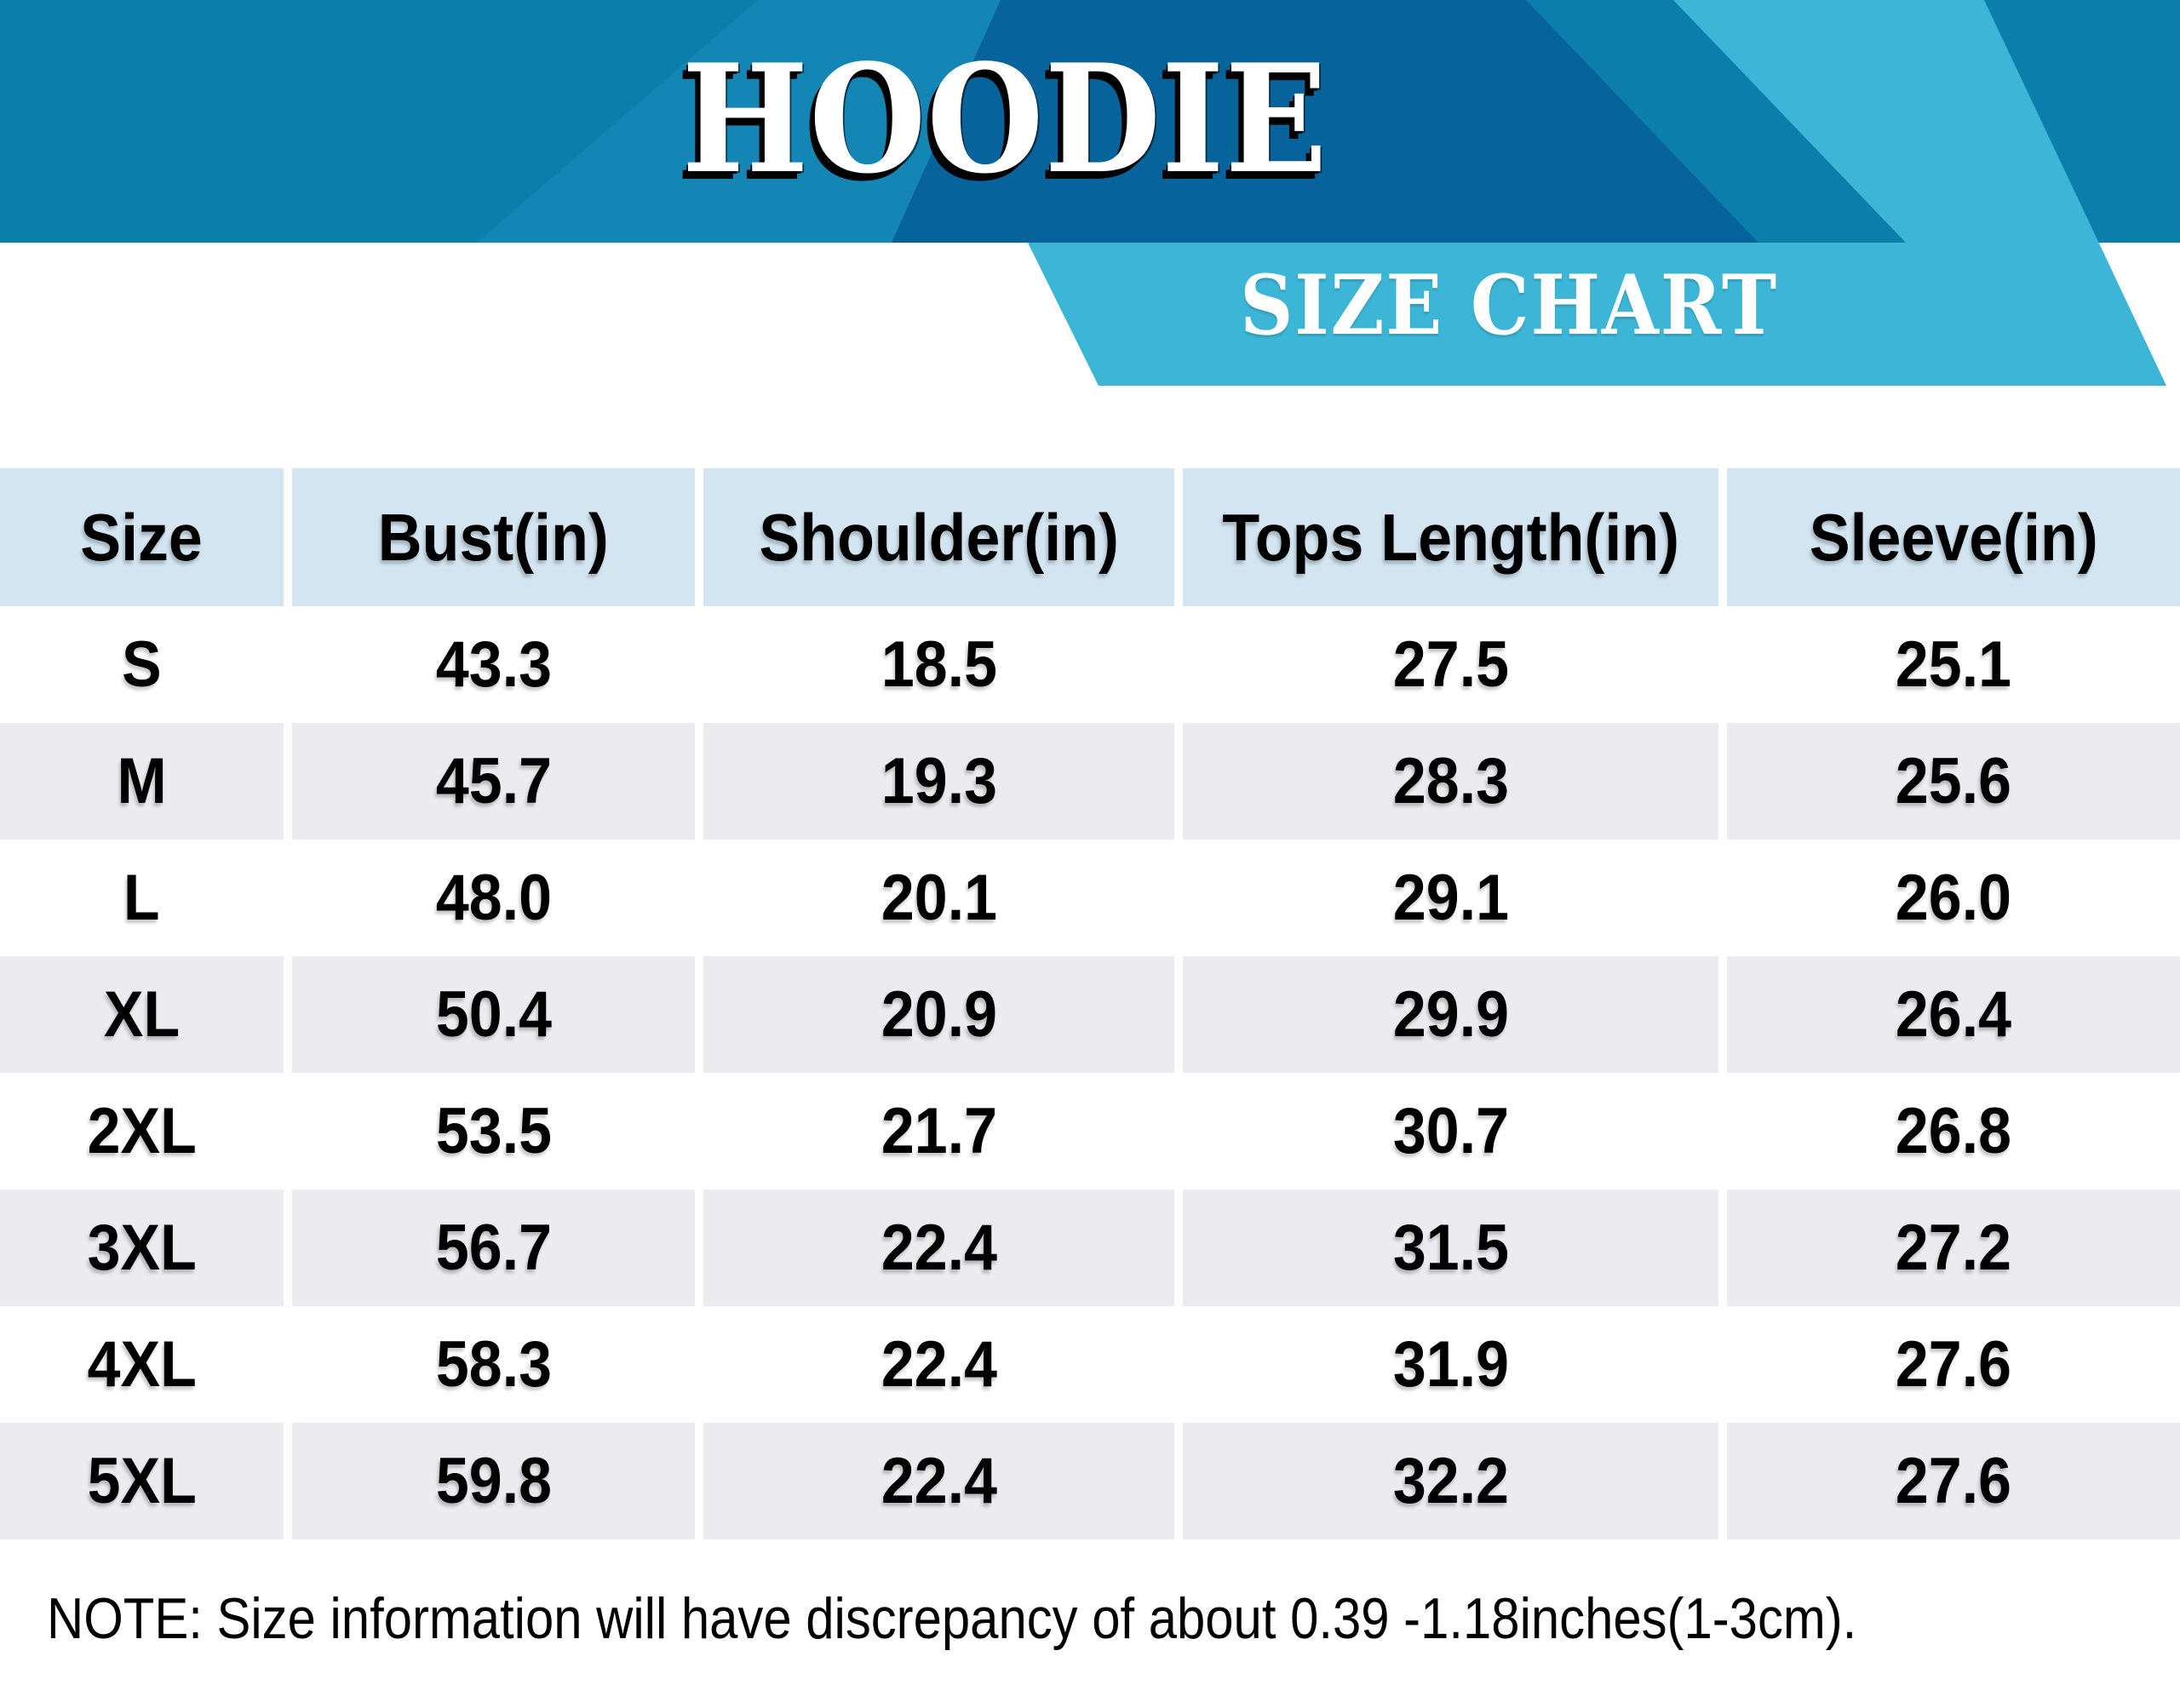  I want to click on value-cell: 25.6, so click(1954, 782).